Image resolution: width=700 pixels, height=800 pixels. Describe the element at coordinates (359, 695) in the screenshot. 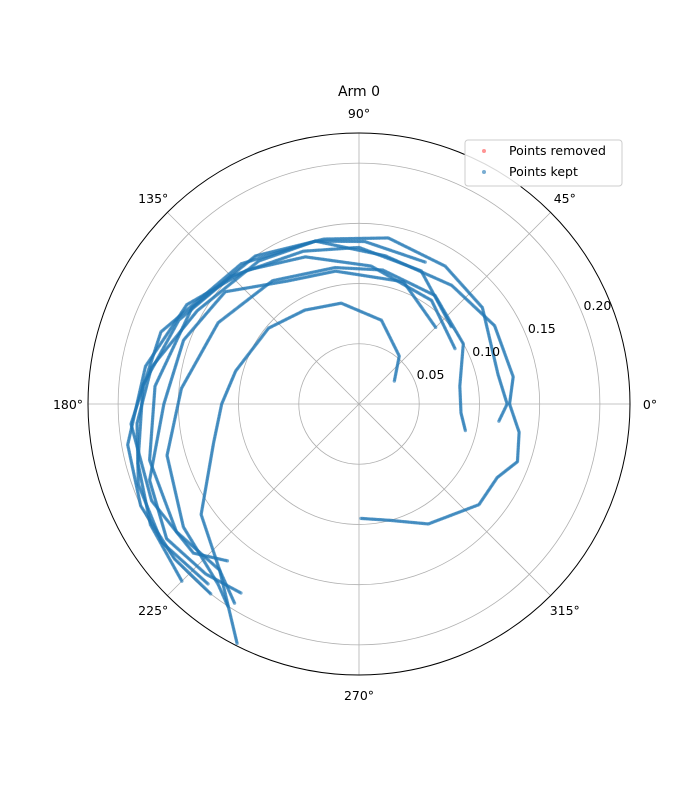

I see `angular-tick-label: 270°` at that location.